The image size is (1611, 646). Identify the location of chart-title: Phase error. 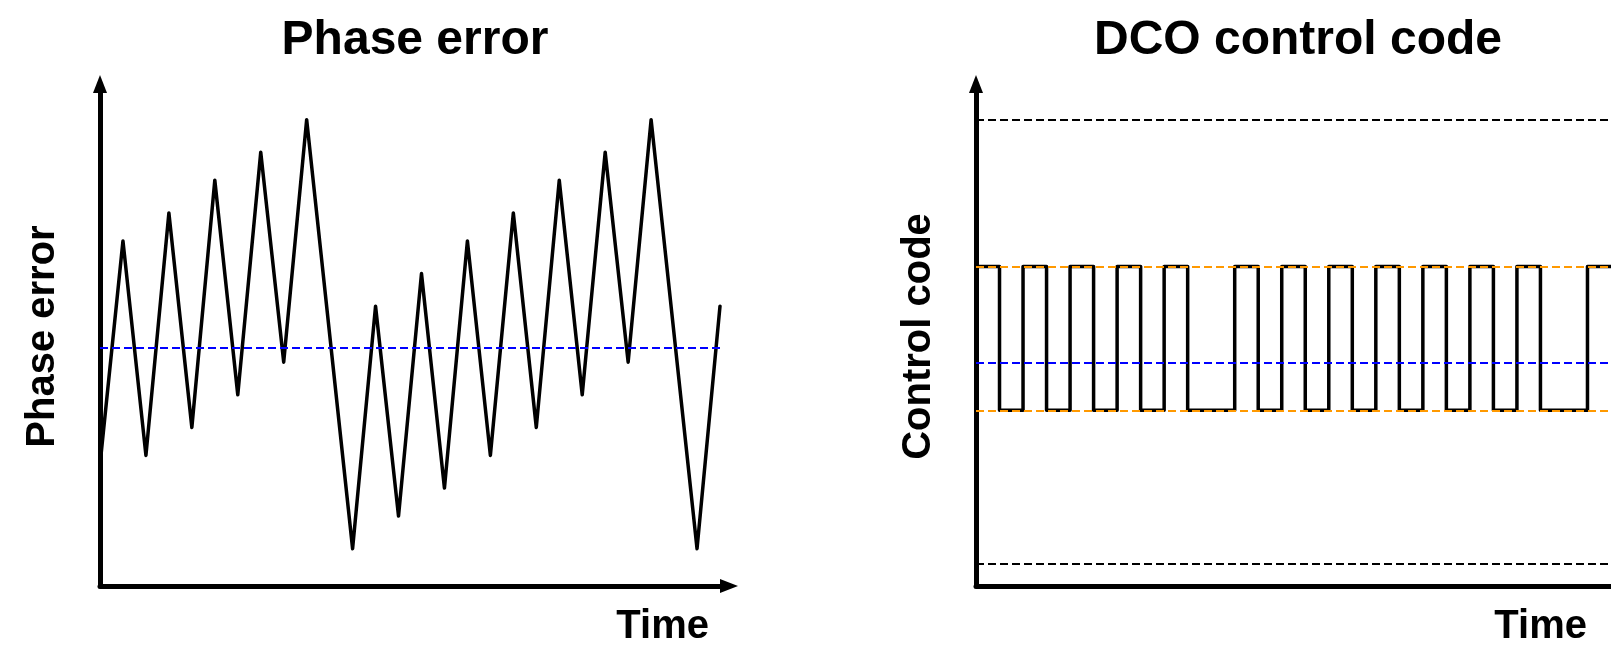
(415, 37).